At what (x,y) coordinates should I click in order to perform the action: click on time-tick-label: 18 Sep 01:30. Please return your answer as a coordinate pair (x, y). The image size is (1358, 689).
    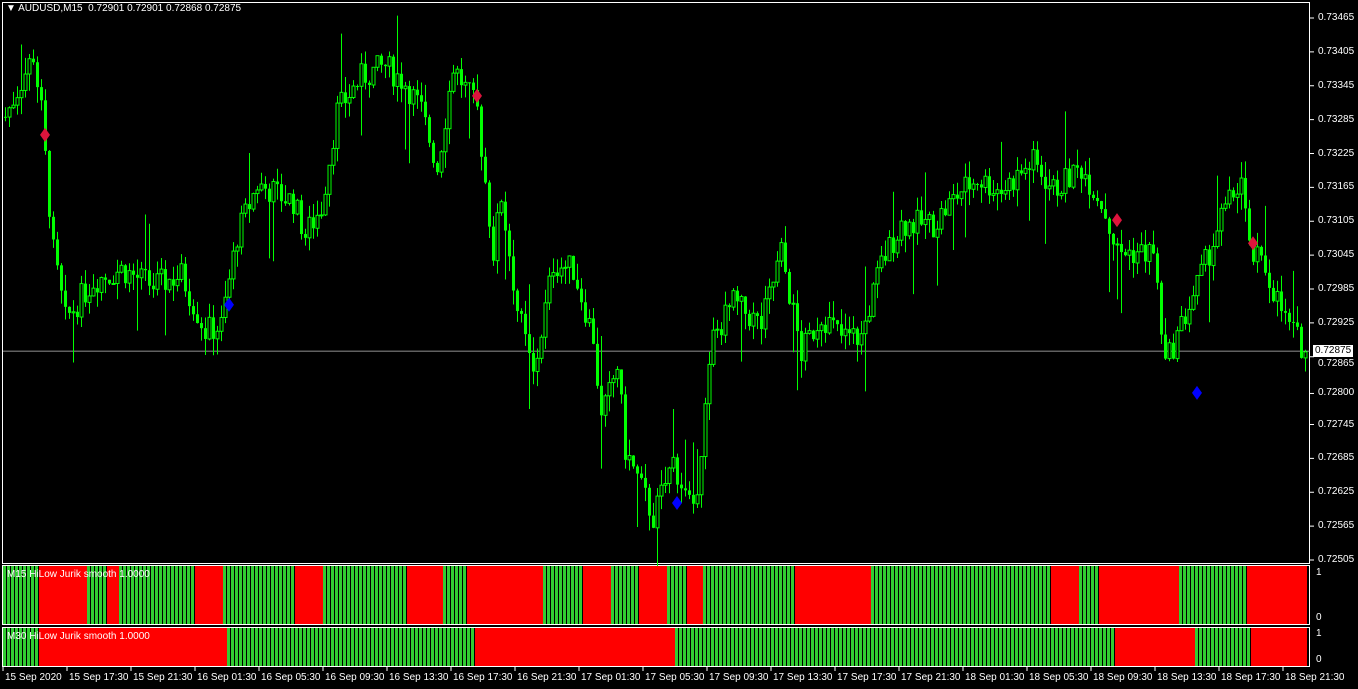
    Looking at the image, I should click on (995, 677).